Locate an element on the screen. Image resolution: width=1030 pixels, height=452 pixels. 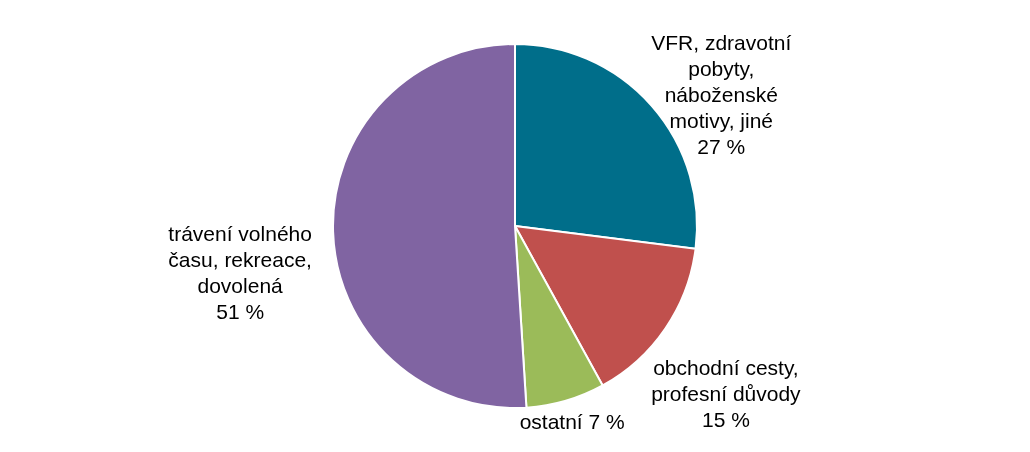
data-label: 27 % is located at coordinates (721, 147).